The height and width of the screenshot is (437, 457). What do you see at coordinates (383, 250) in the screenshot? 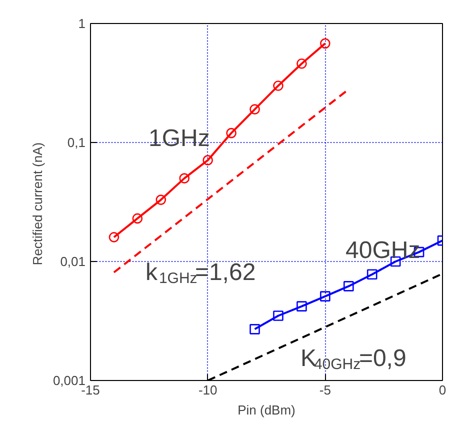
I see `annotation: 40GHz` at bounding box center [383, 250].